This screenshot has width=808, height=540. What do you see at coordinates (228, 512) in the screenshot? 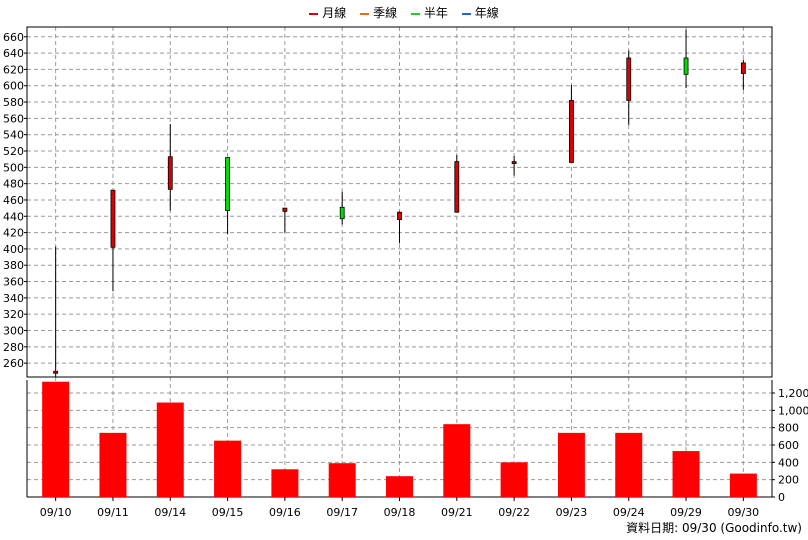
I see `x-tick-label: 09/15` at bounding box center [228, 512].